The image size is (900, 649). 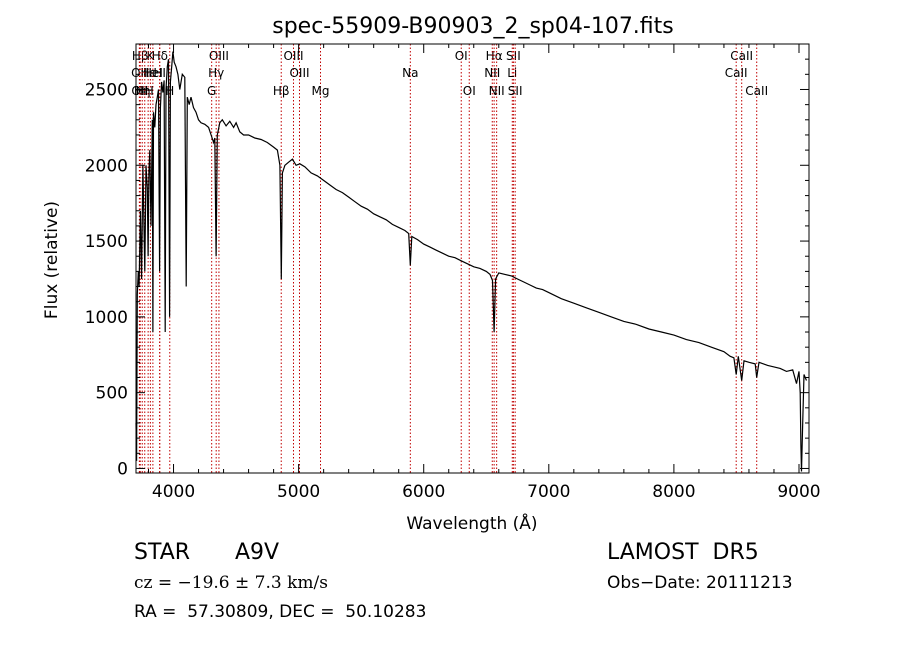 I want to click on object-subclass: A9V, so click(x=257, y=552).